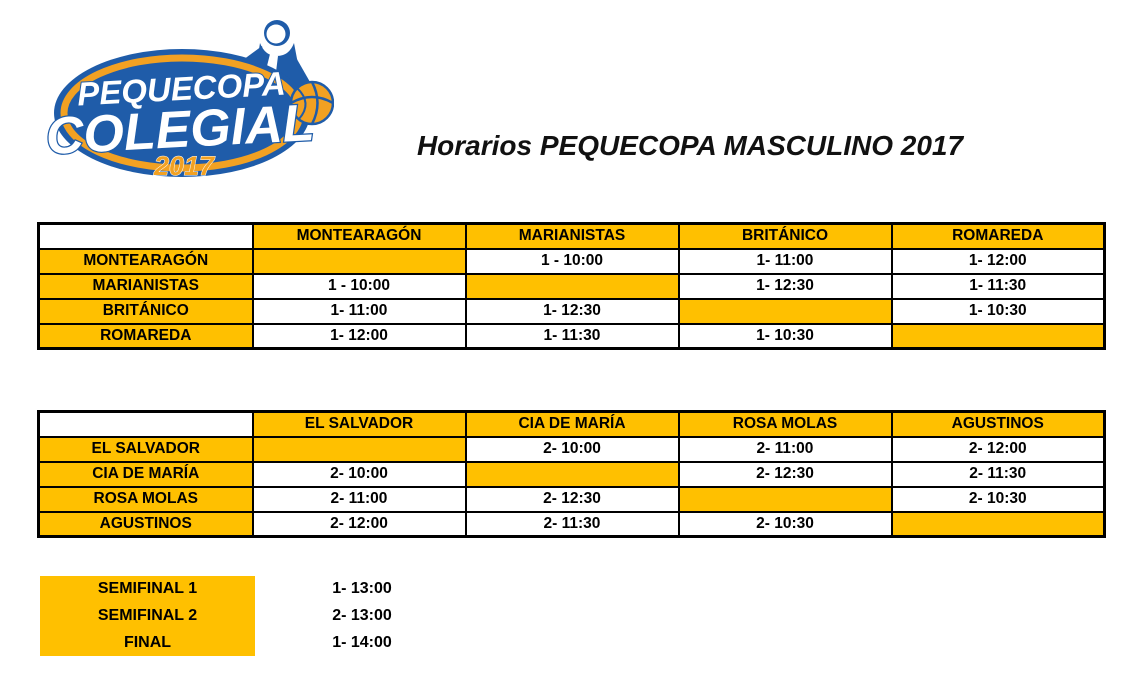 The height and width of the screenshot is (684, 1130). What do you see at coordinates (690, 145) in the screenshot?
I see `page-title: Horarios PEQUECOPA MASCULINO 2017` at bounding box center [690, 145].